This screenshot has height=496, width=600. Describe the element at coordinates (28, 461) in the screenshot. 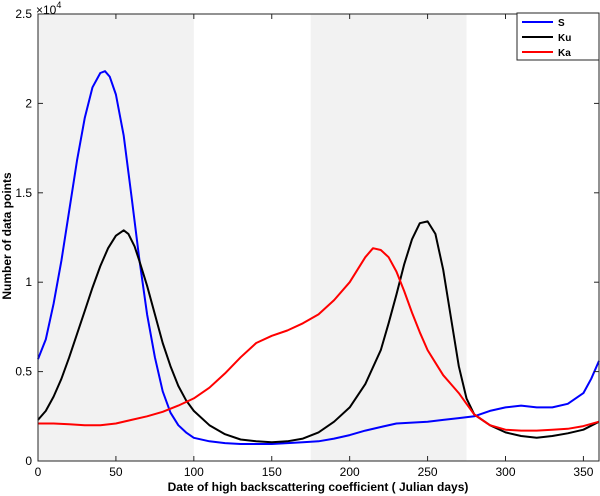

I see `y-tick-label: 0` at that location.